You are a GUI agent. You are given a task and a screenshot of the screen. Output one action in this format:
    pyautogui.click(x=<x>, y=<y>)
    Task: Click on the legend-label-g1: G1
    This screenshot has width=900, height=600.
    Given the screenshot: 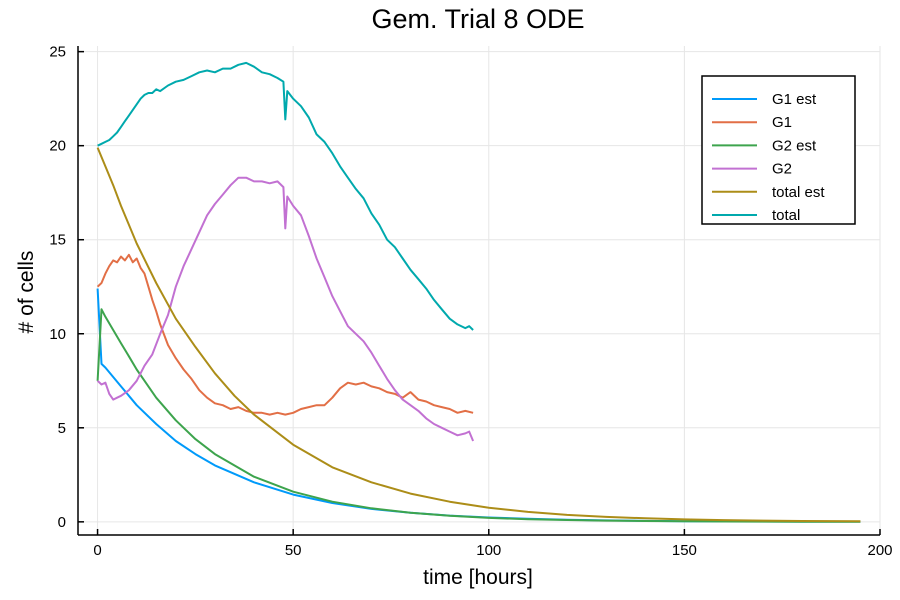 What is the action you would take?
    pyautogui.click(x=782, y=122)
    